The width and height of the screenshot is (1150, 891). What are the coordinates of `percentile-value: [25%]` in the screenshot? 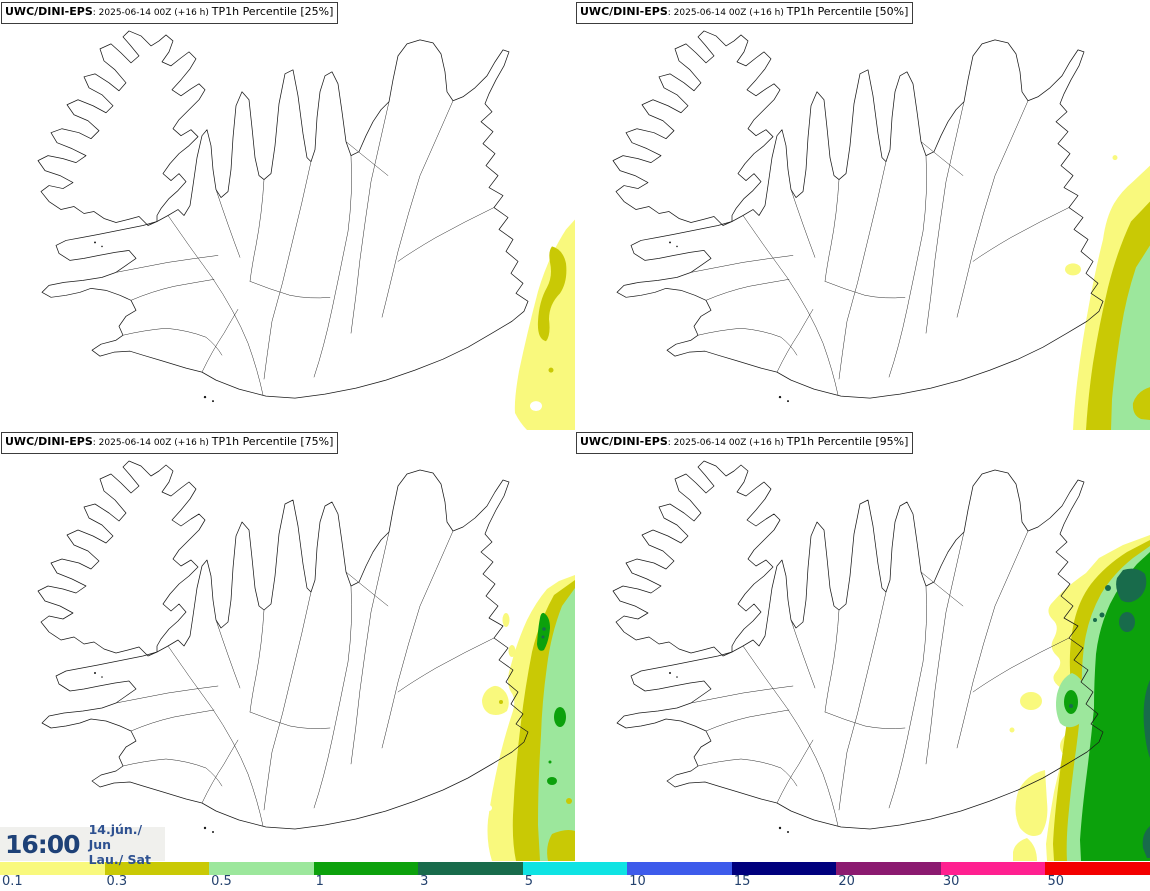 It's located at (317, 11).